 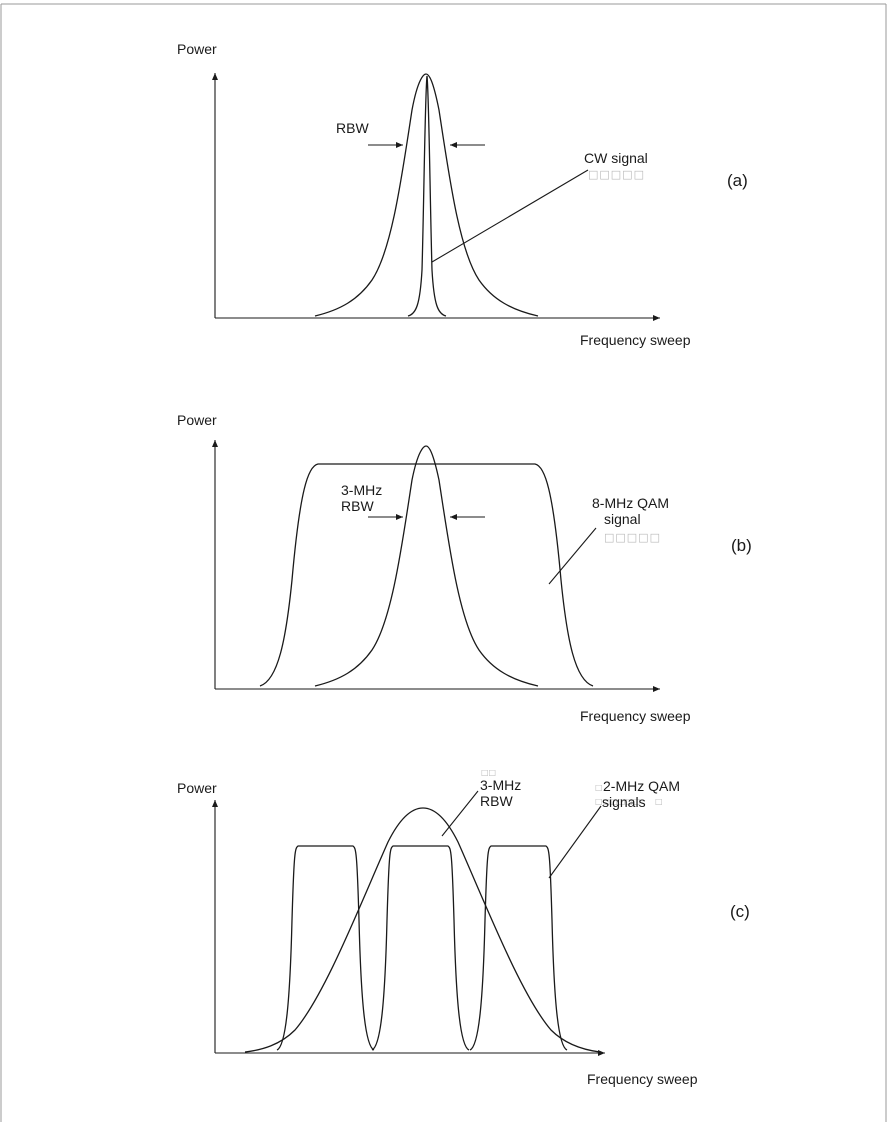 I want to click on panel-b-axes, so click(x=437, y=564).